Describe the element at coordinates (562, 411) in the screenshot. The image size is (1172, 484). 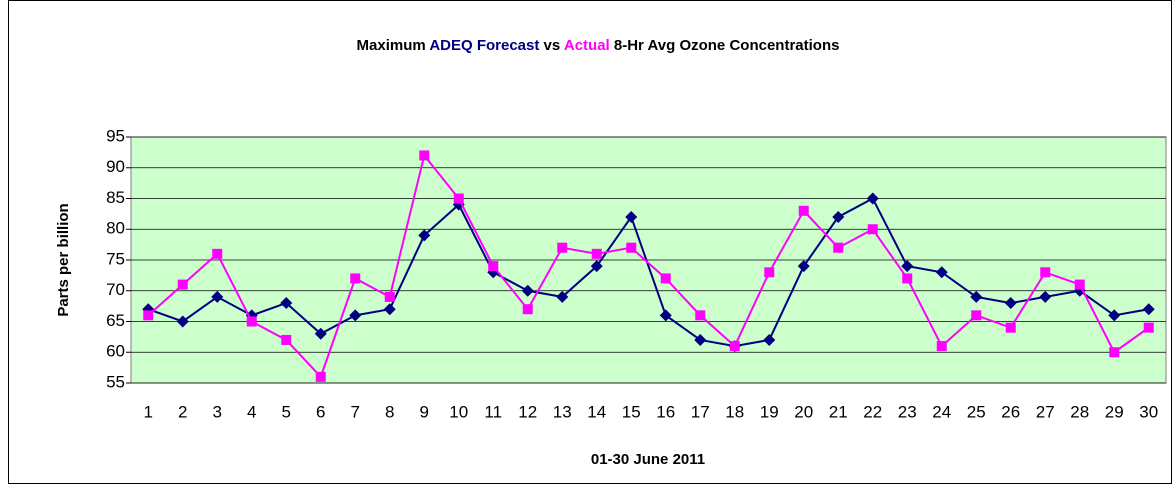
I see `x-tick-label: 13` at that location.